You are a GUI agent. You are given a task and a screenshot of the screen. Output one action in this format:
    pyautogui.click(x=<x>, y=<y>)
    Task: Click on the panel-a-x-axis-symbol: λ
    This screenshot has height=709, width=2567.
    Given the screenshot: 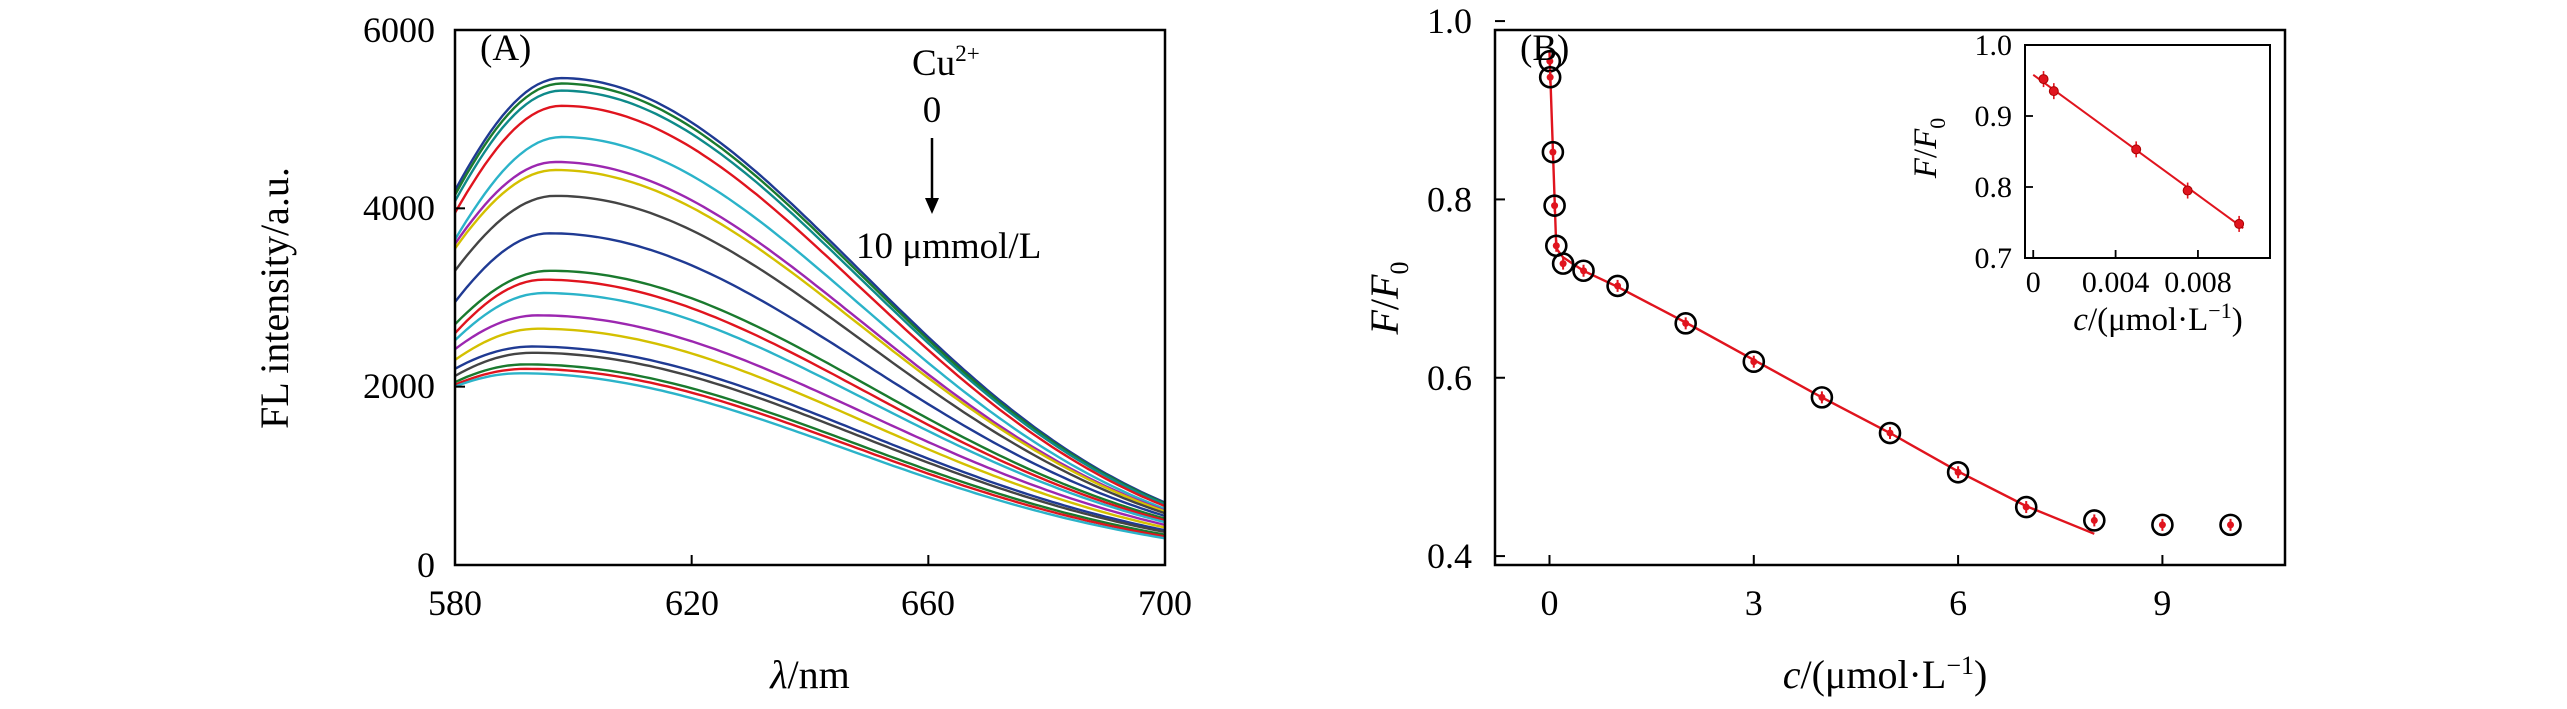 What is the action you would take?
    pyautogui.click(x=778, y=674)
    